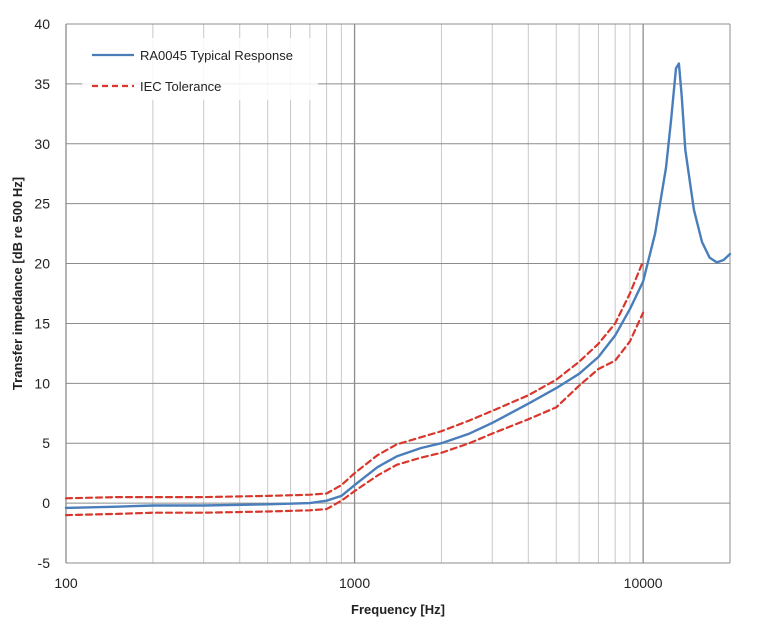  I want to click on y-tick-label: 40, so click(42, 24).